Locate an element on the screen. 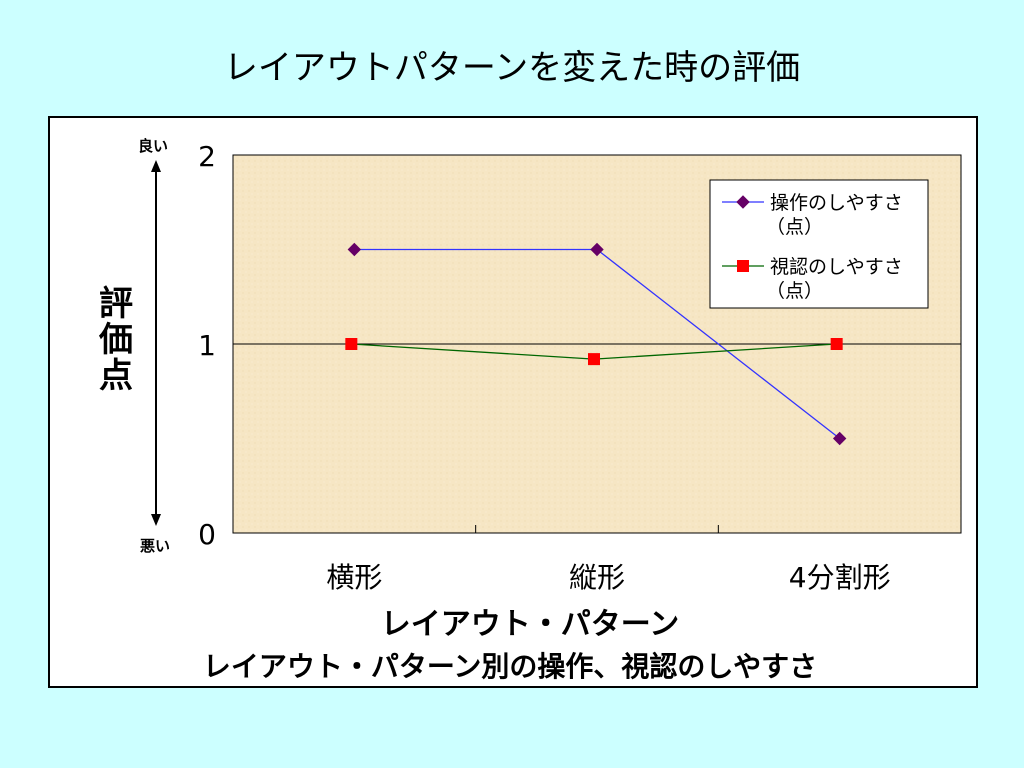 The height and width of the screenshot is (768, 1024). legend-item: 操作のしやすさ（点） is located at coordinates (812, 215).